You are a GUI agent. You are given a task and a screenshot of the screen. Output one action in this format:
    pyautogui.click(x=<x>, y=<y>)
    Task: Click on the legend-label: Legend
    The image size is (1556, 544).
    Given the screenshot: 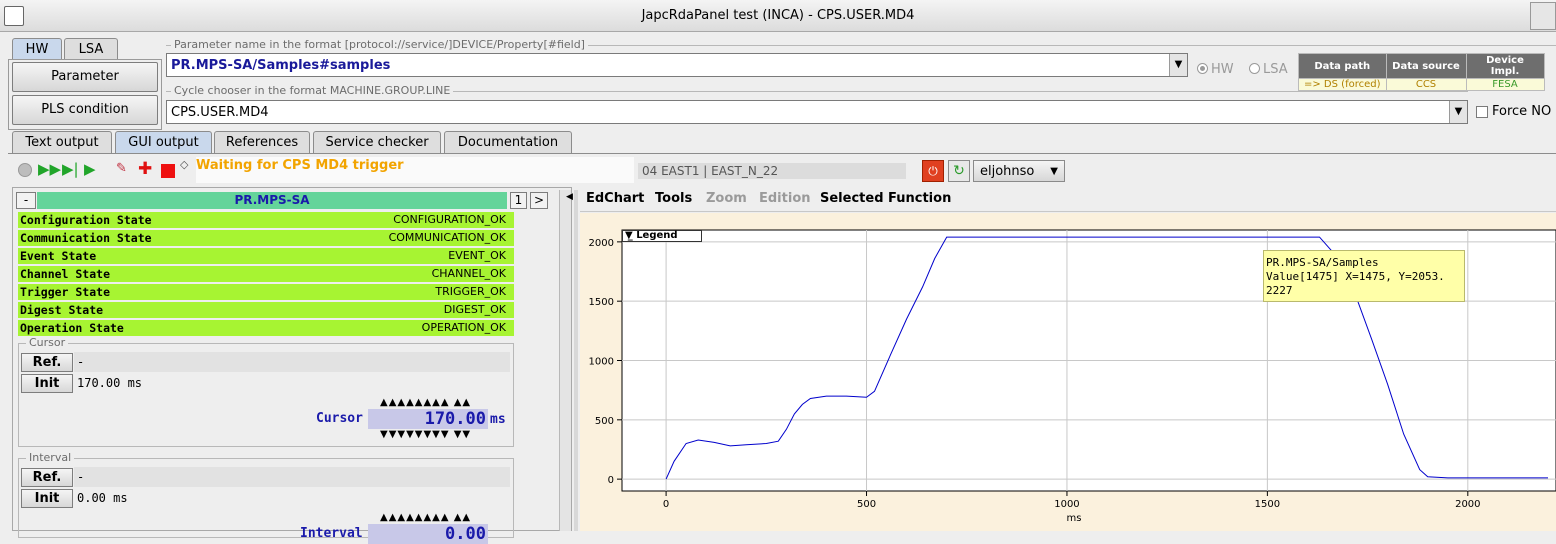 What is the action you would take?
    pyautogui.click(x=657, y=235)
    